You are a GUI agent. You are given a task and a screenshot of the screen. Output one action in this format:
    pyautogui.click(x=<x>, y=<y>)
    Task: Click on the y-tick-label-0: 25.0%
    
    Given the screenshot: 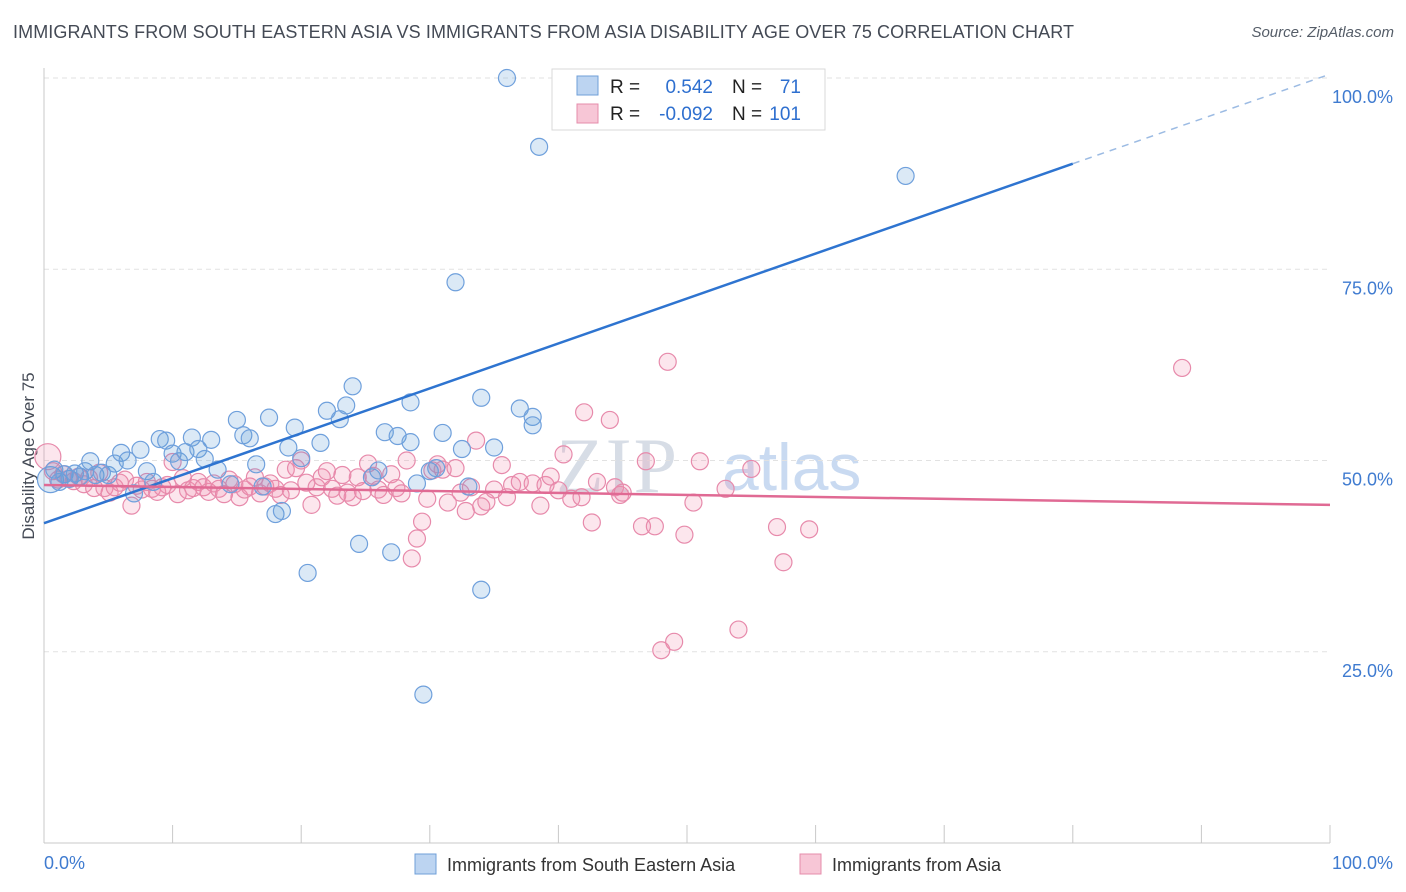 What is the action you would take?
    pyautogui.click(x=1367, y=671)
    